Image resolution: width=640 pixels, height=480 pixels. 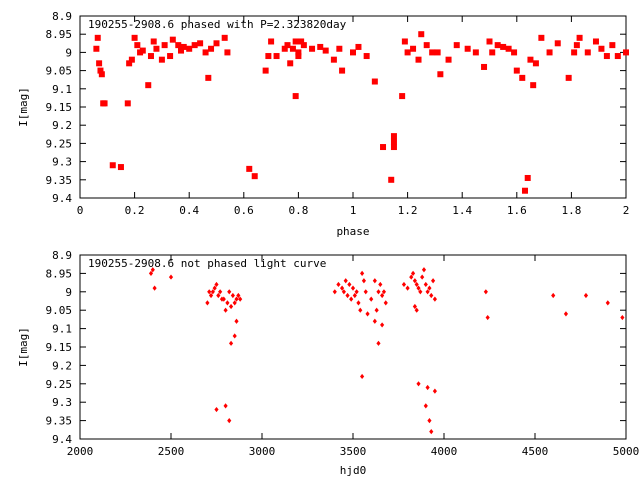 I want to click on y-tick-label: 9.35, so click(x=59, y=421).